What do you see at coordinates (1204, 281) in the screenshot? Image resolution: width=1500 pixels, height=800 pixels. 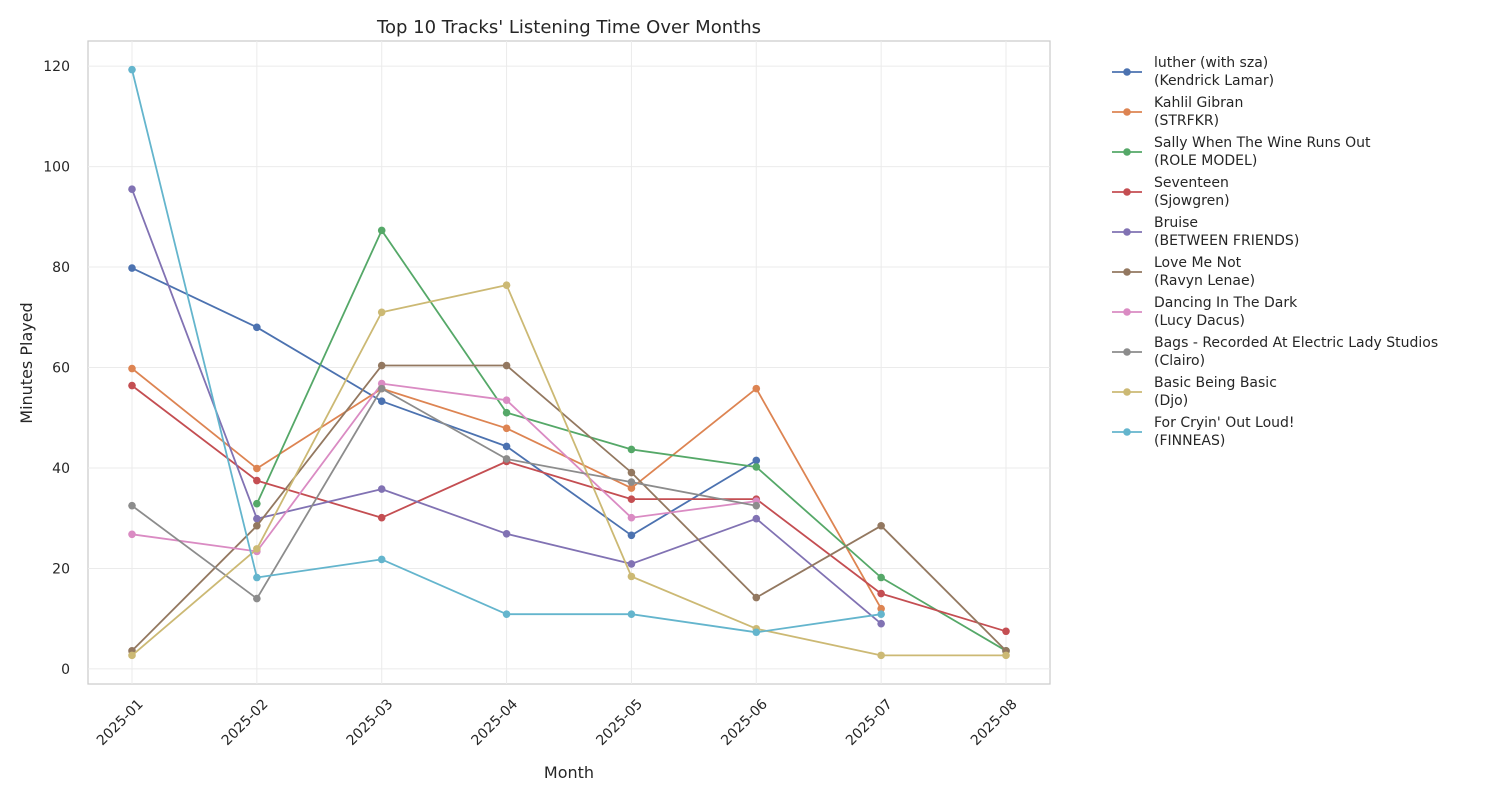 I see `legend-entry-artist: (Ravyn Lenae)` at bounding box center [1204, 281].